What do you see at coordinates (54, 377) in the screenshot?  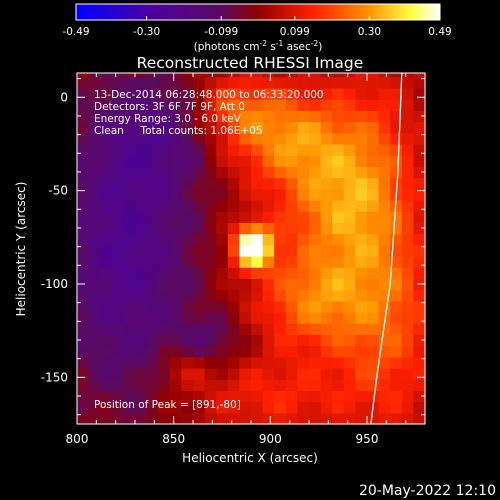 I see `y-tick-label: -150` at bounding box center [54, 377].